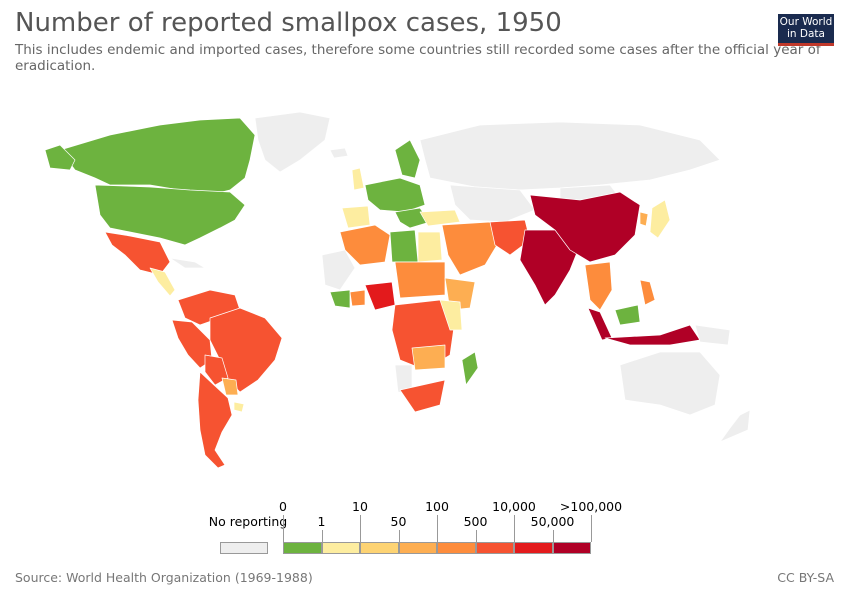 This screenshot has height=600, width=850. Describe the element at coordinates (288, 23) in the screenshot. I see `chart-title: Number of reported smallpox cases, 1950` at that location.